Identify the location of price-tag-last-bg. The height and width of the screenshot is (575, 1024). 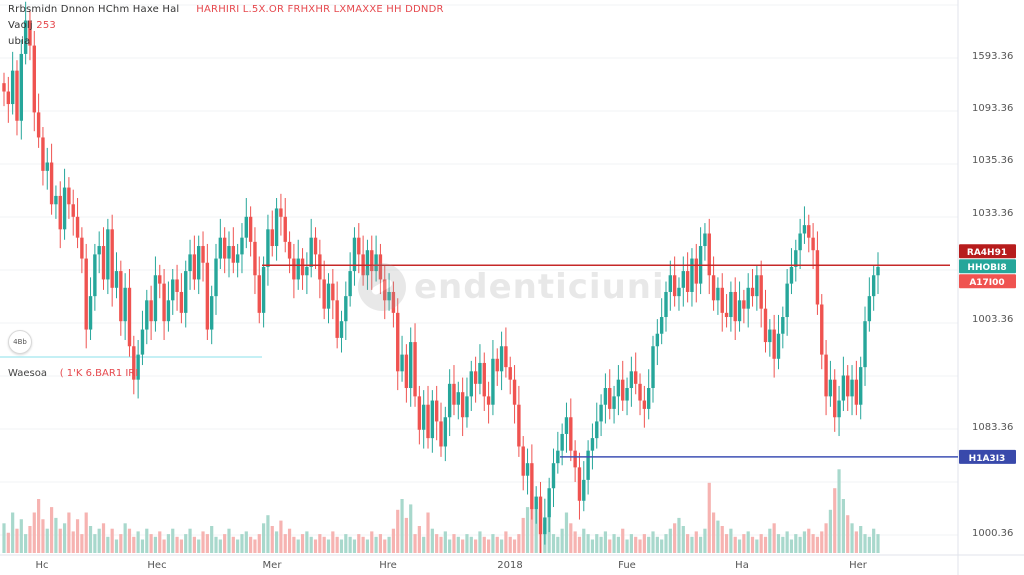
(987, 266).